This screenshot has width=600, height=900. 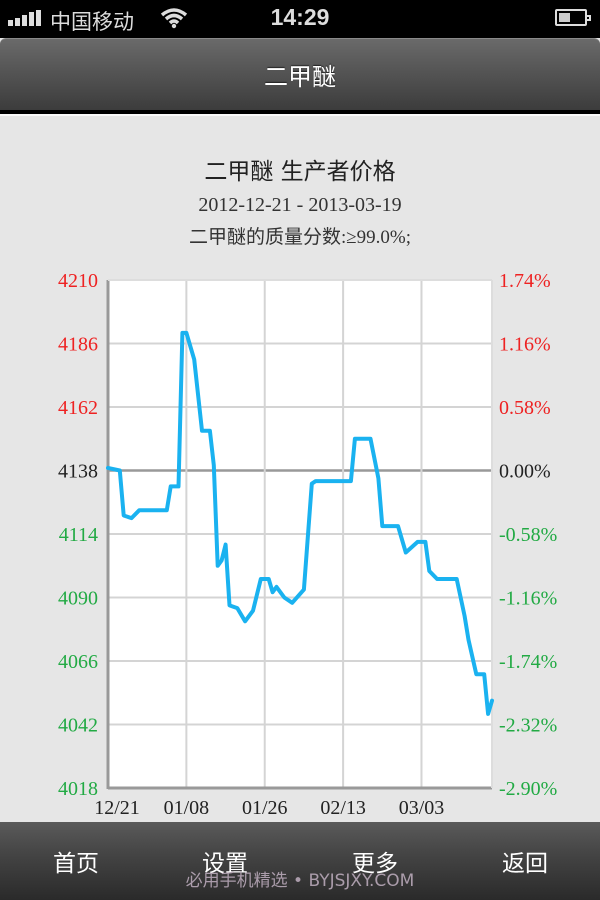 What do you see at coordinates (174, 18) in the screenshot?
I see `wifi-icon` at bounding box center [174, 18].